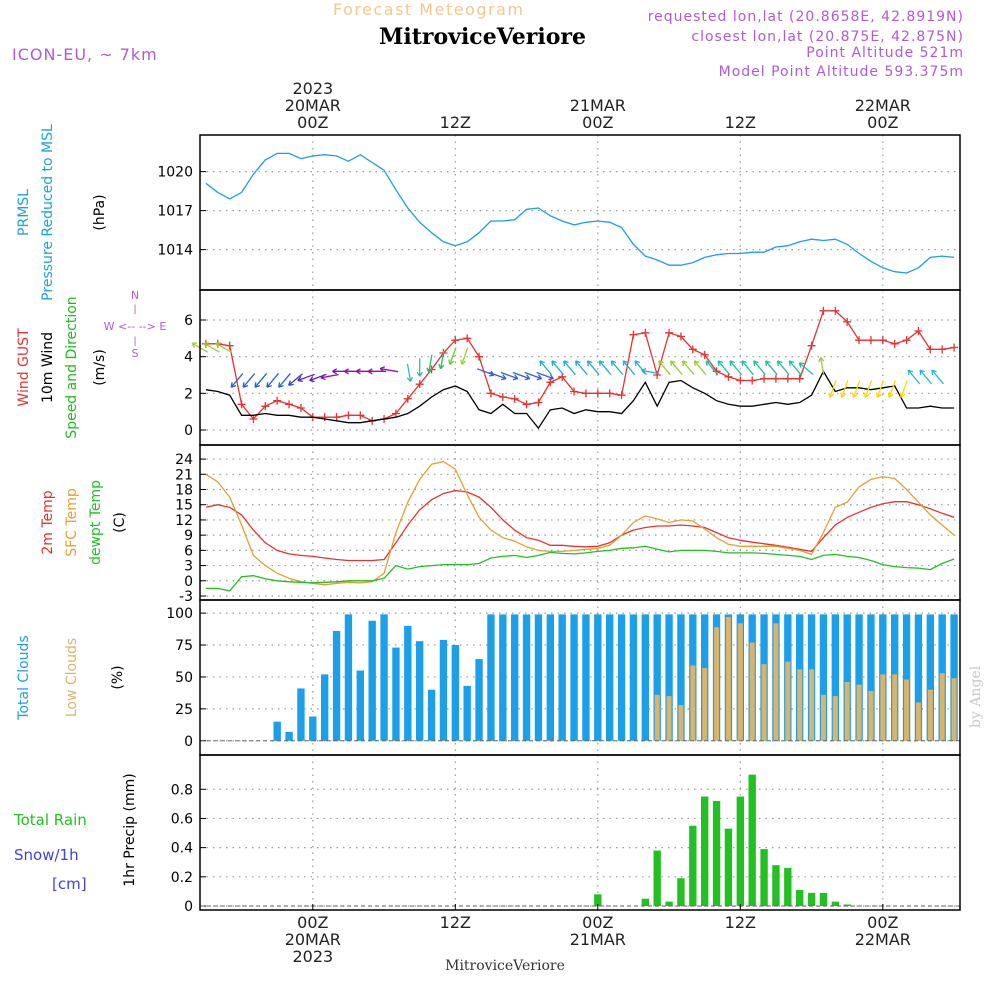 This screenshot has height=1000, width=1000. I want to click on location-title: MitroviceVeriore, so click(482, 37).